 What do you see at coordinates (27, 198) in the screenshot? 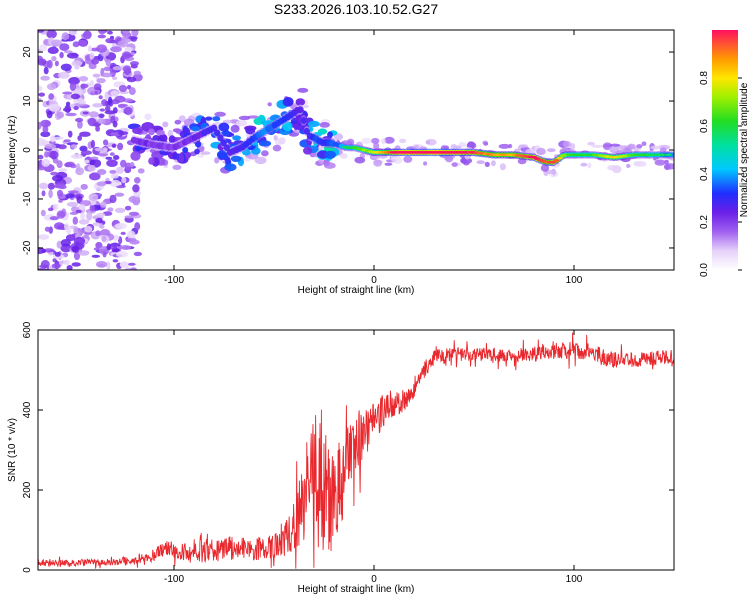
I see `spectrogram-y-tick-label: -10` at bounding box center [27, 198].